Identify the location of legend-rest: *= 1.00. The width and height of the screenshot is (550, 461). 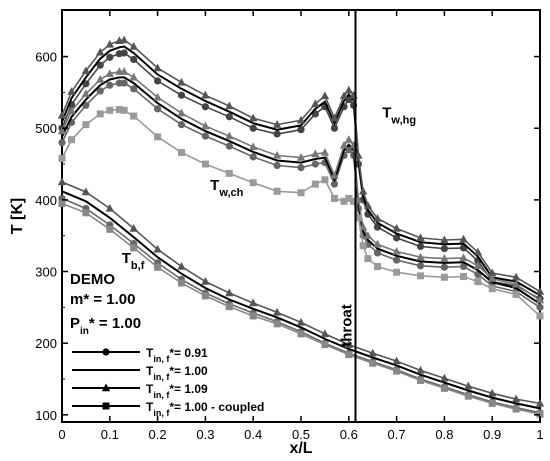
(188, 371).